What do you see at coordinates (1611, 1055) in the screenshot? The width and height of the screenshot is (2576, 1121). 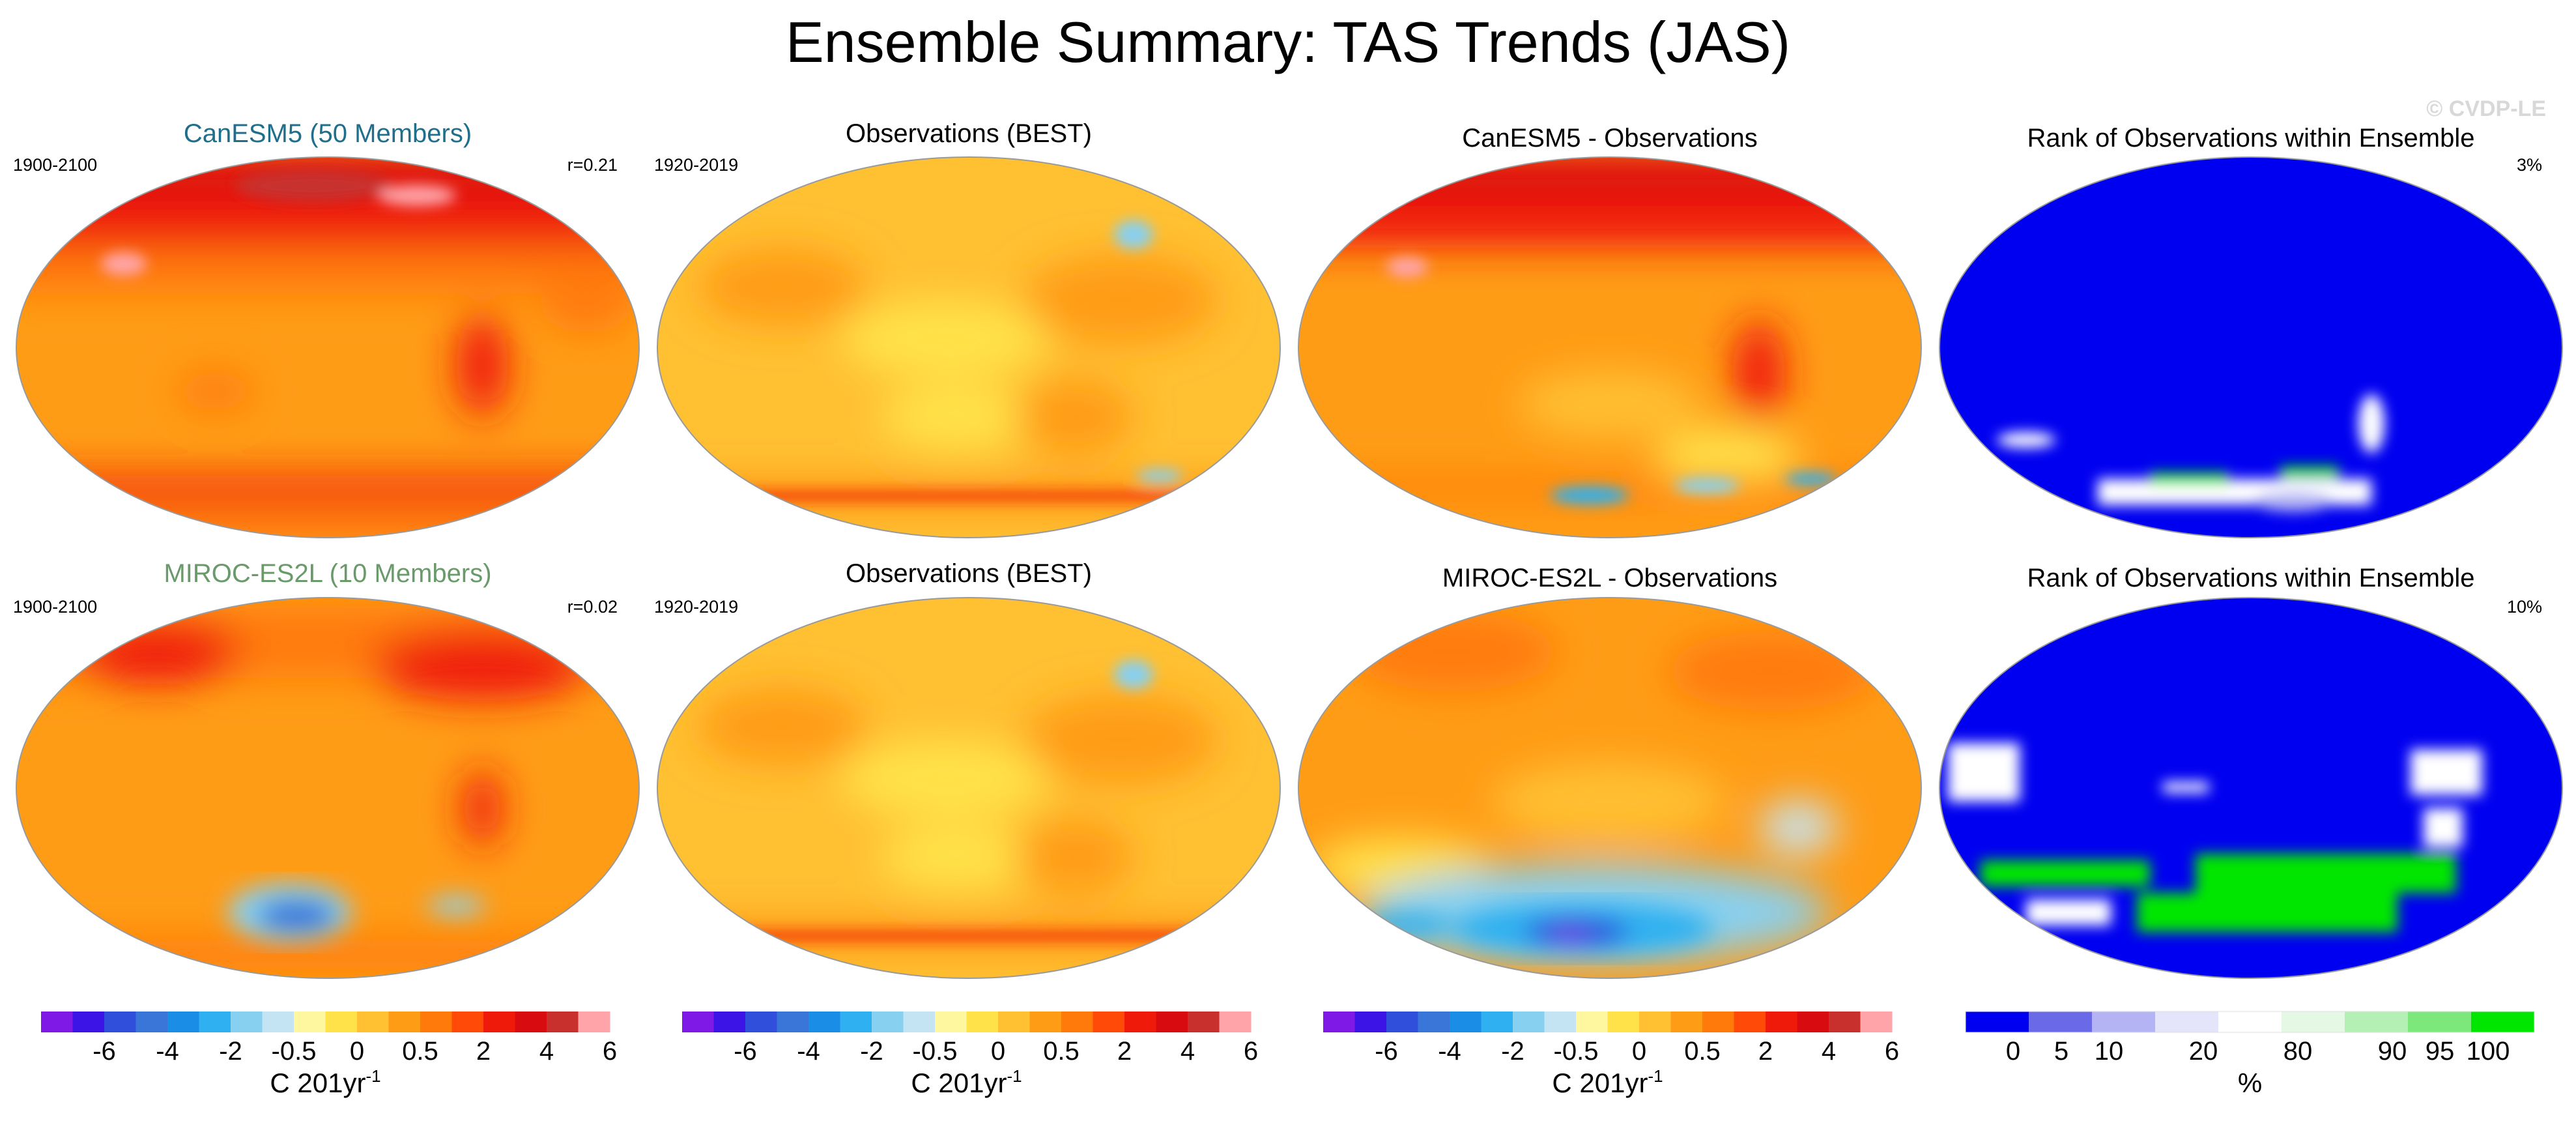 I see `colorbar-trend-3: -6 -4 -2 -0.5 0 0.5 2 4 6 C 201yr-1` at bounding box center [1611, 1055].